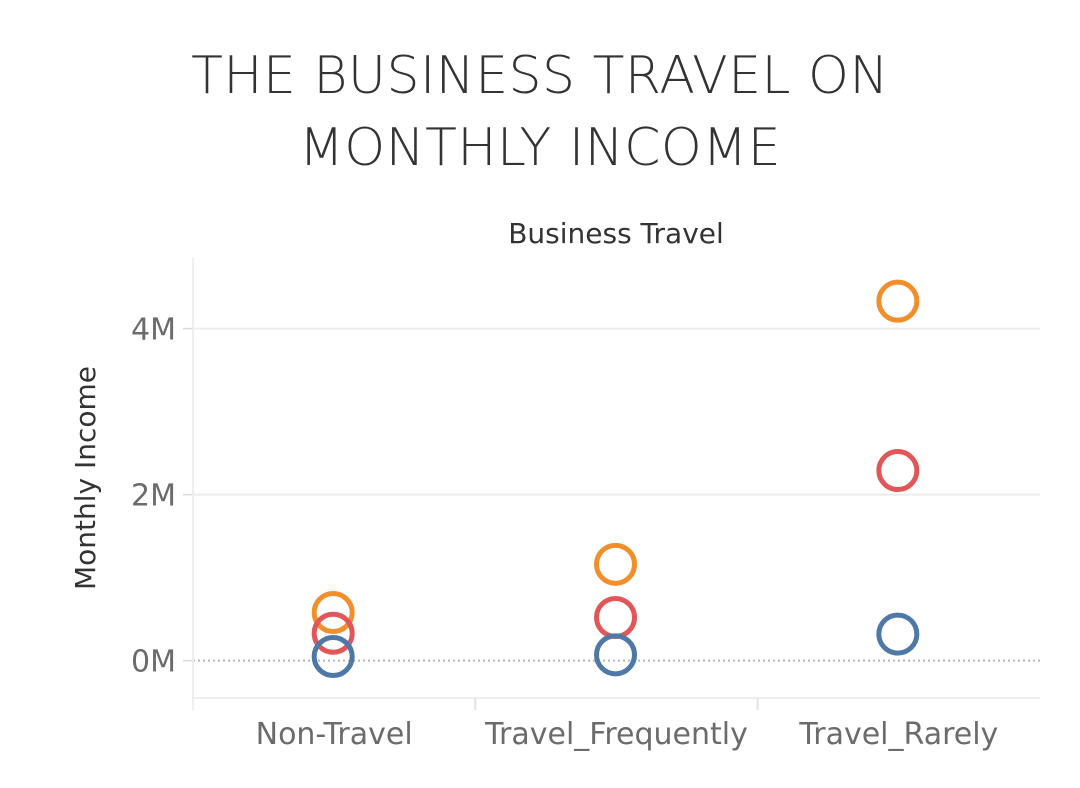 This screenshot has height=788, width=1080. I want to click on x-category-labels: Non-Travel Travel_Frequently Travel_Rarely, so click(627, 734).